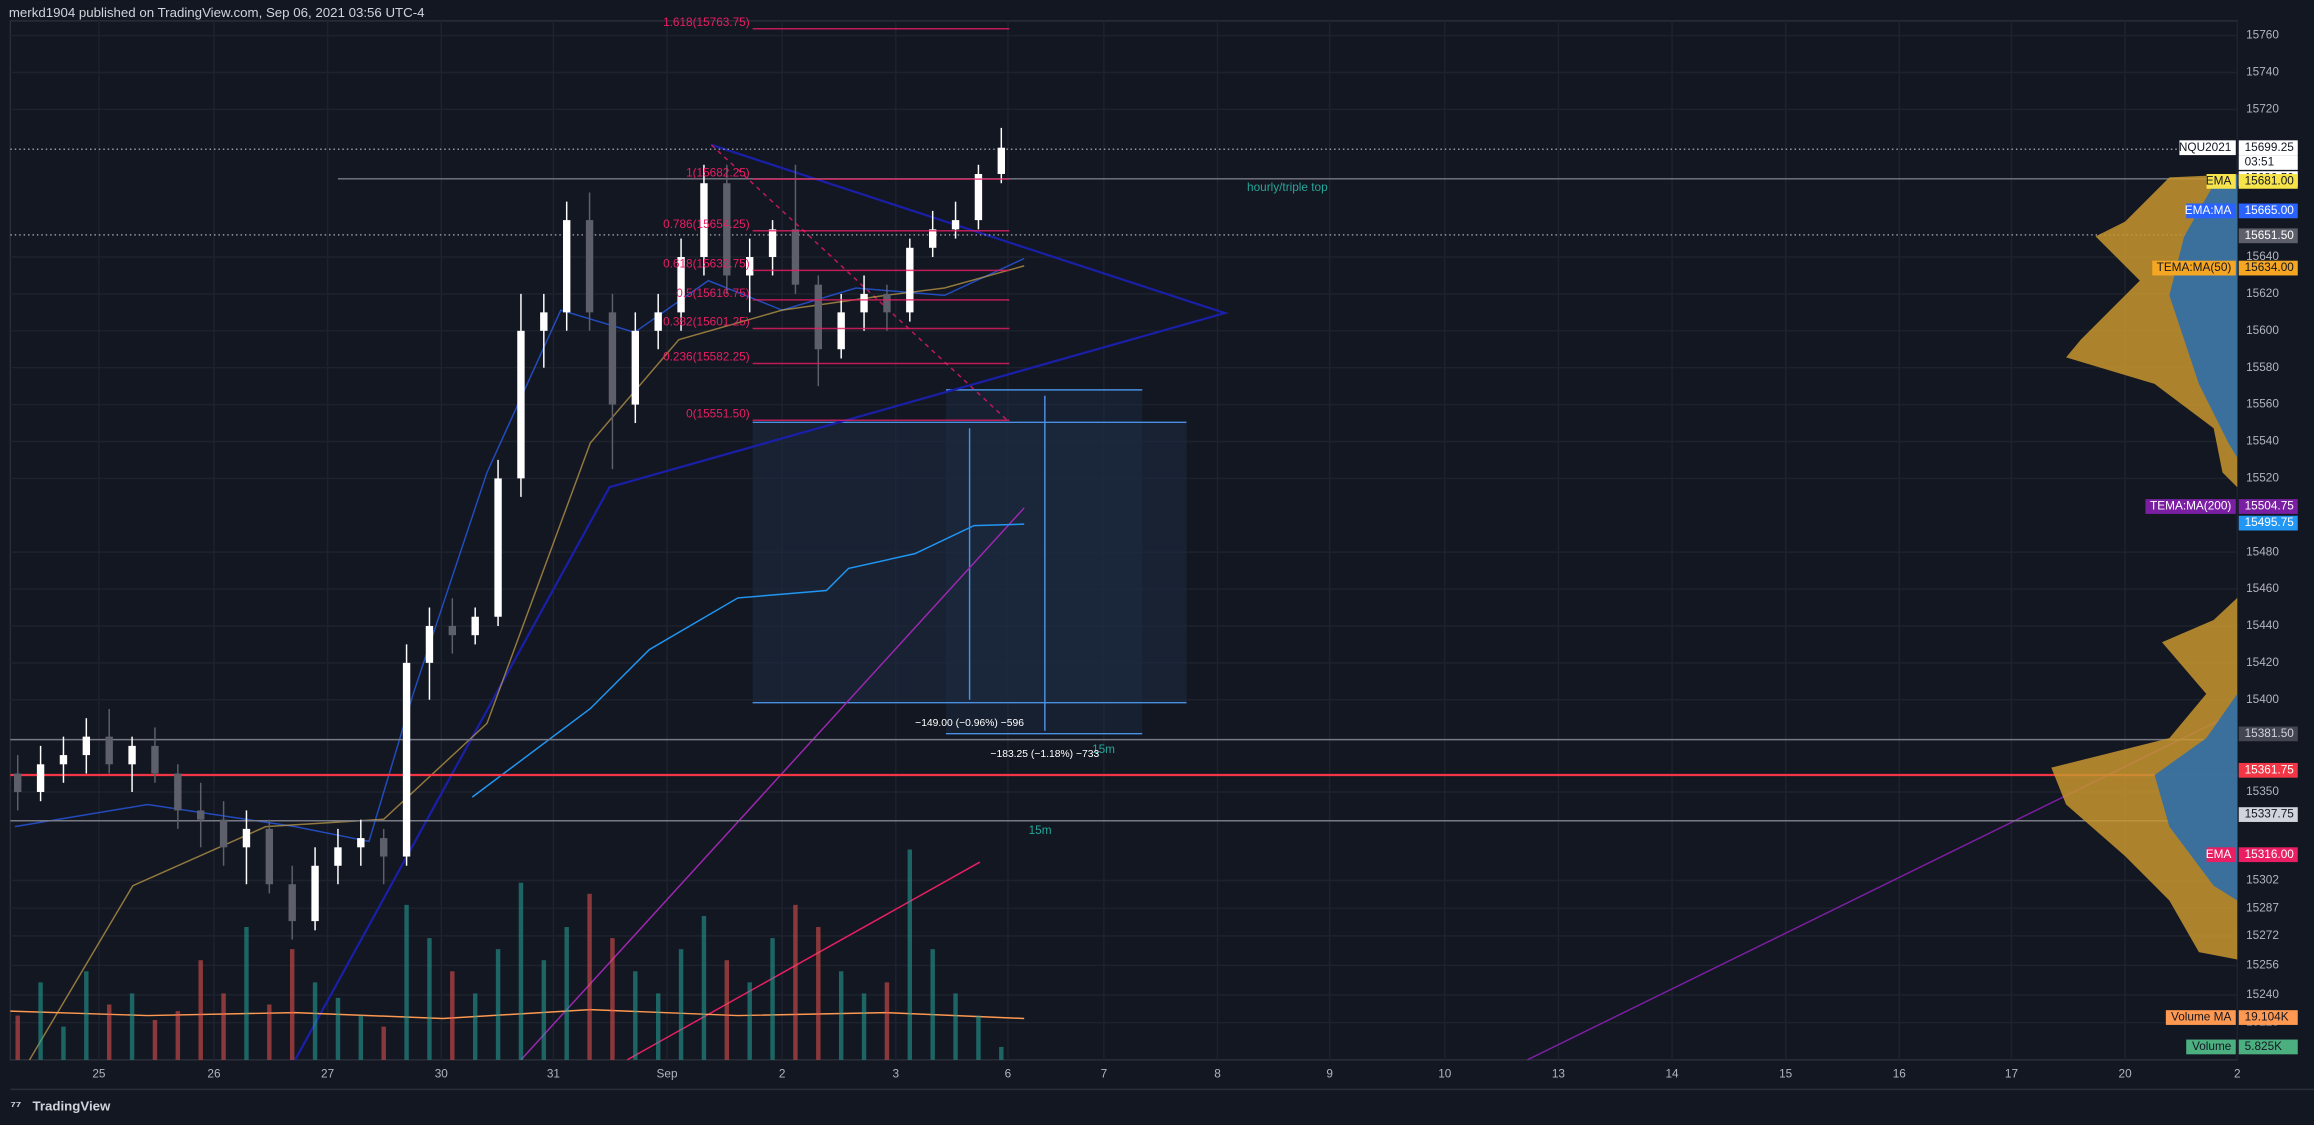  Describe the element at coordinates (1287, 187) in the screenshot. I see `annotation: hourly/triple top` at that location.